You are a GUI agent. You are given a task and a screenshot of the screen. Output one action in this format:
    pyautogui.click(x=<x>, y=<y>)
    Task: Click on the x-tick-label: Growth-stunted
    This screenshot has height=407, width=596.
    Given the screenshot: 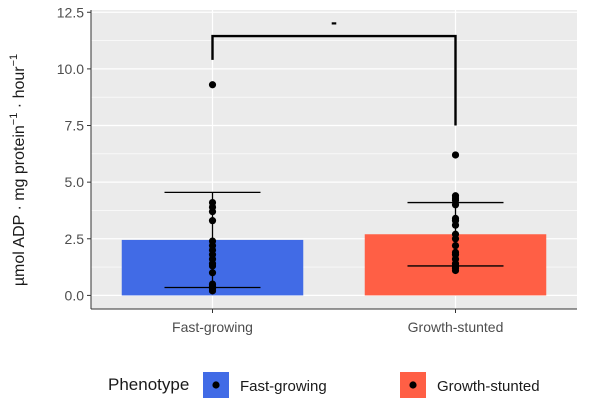 What is the action you would take?
    pyautogui.click(x=456, y=327)
    